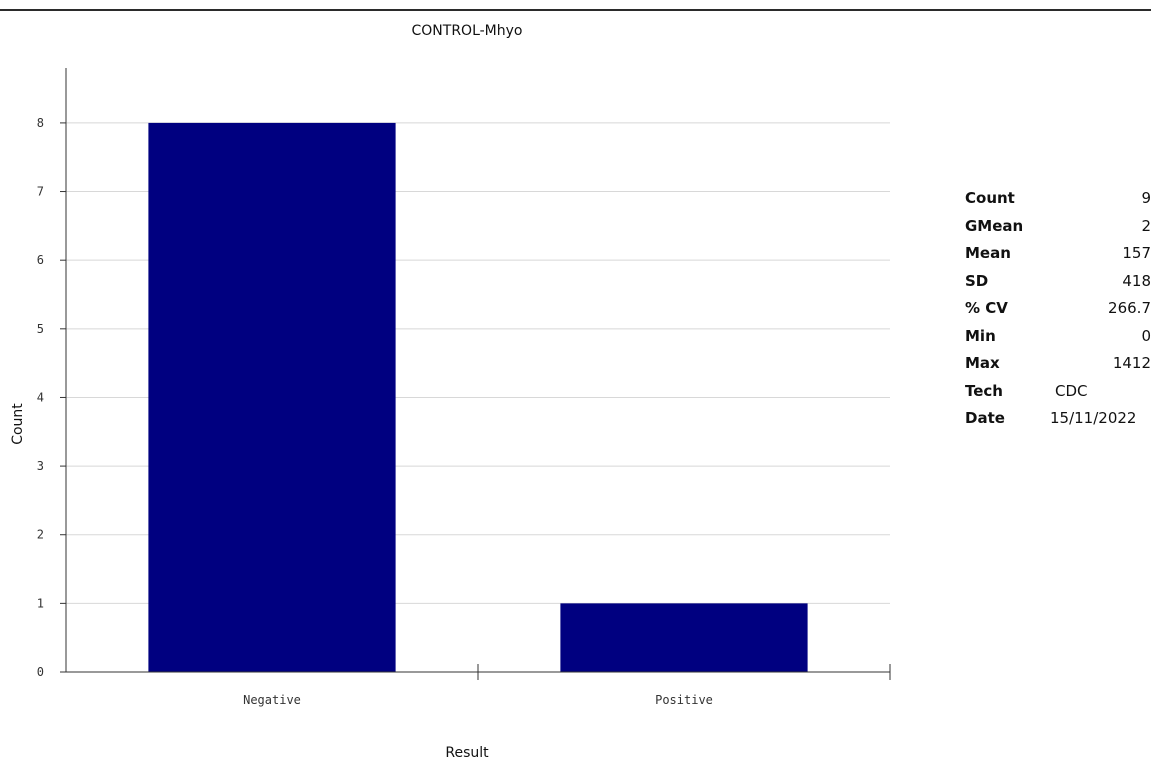 This screenshot has height=764, width=1151. I want to click on bar-positive, so click(684, 637).